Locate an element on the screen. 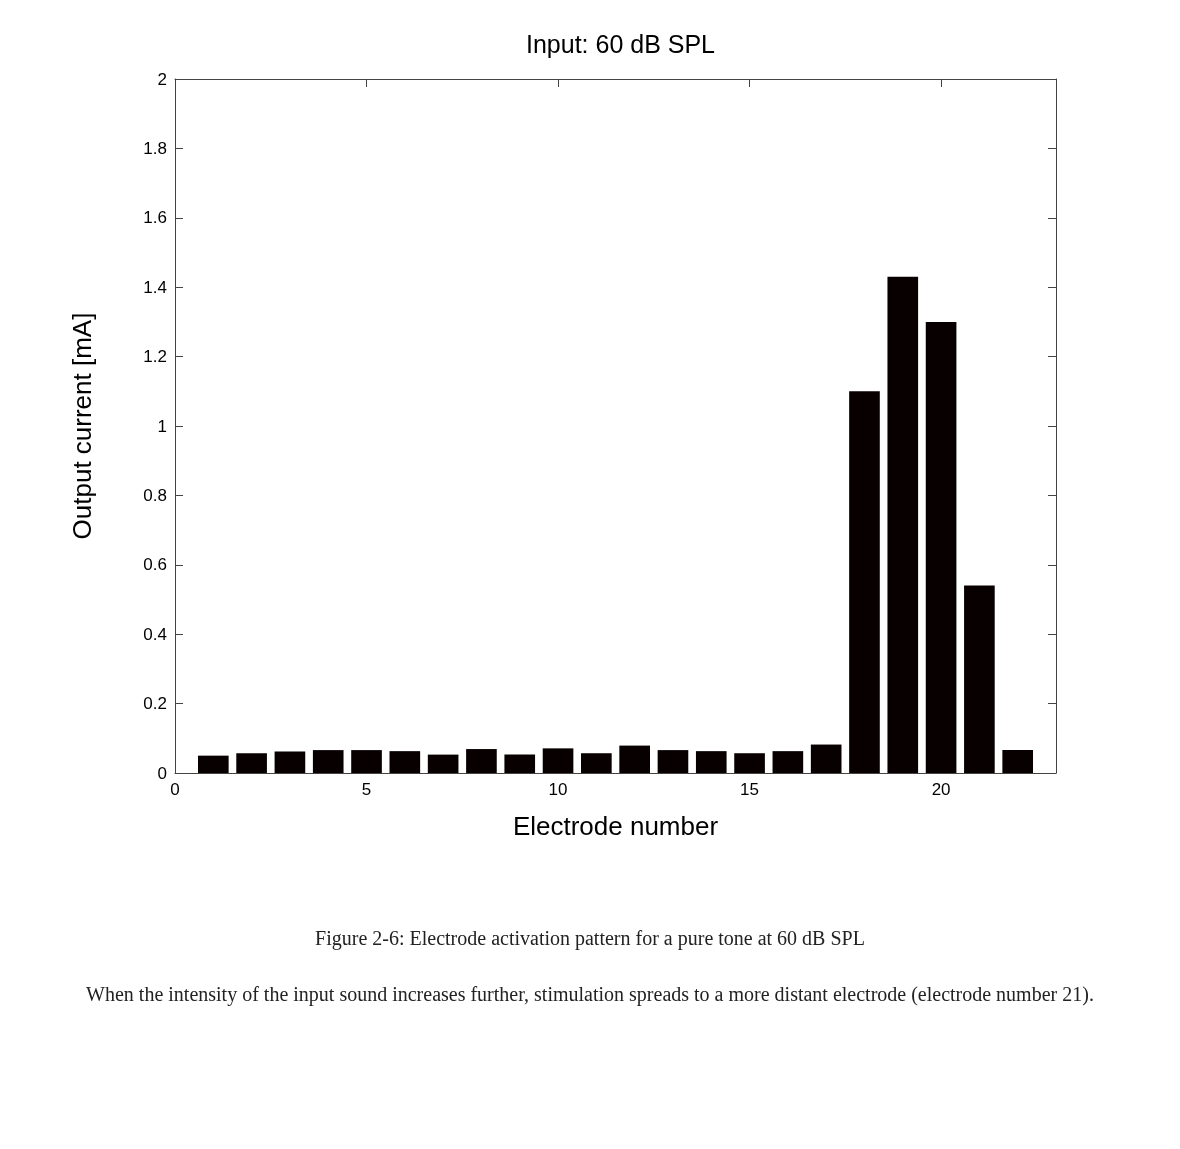 Image resolution: width=1180 pixels, height=1149 pixels. chart-title: Input: 60 dB SPL is located at coordinates (620, 43).